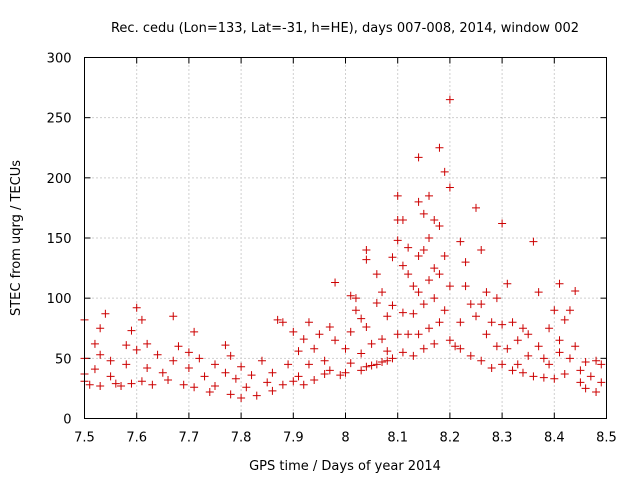 The image size is (640, 480). What do you see at coordinates (345, 438) in the screenshot?
I see `x-tick-label: 8` at bounding box center [345, 438].